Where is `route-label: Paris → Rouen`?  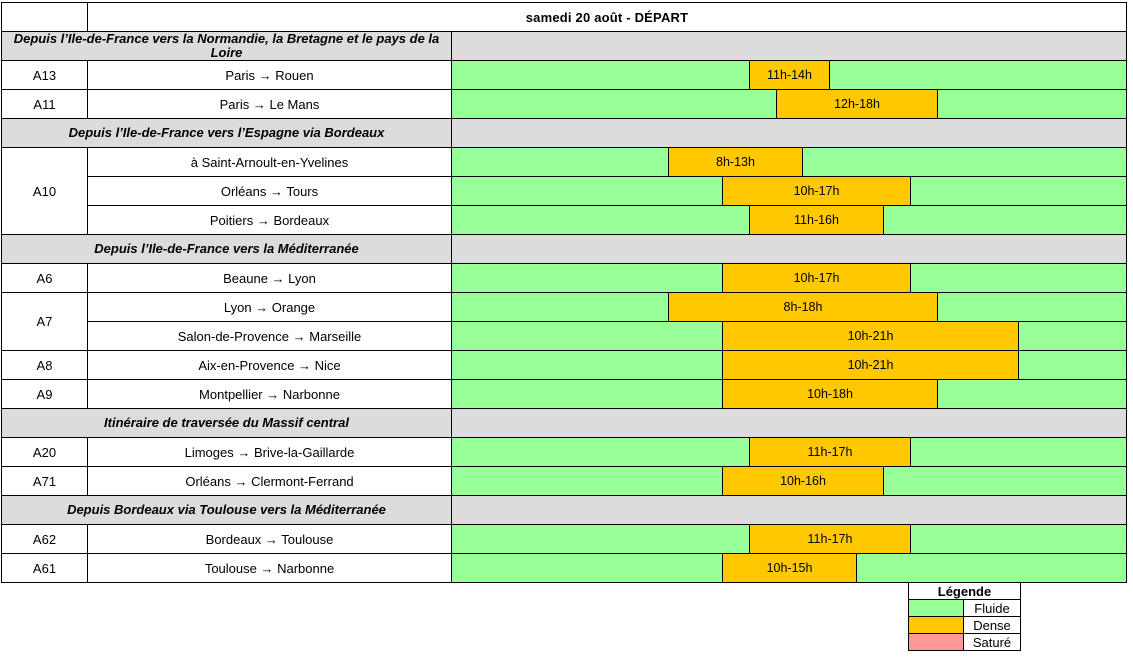 route-label: Paris → Rouen is located at coordinates (269, 75).